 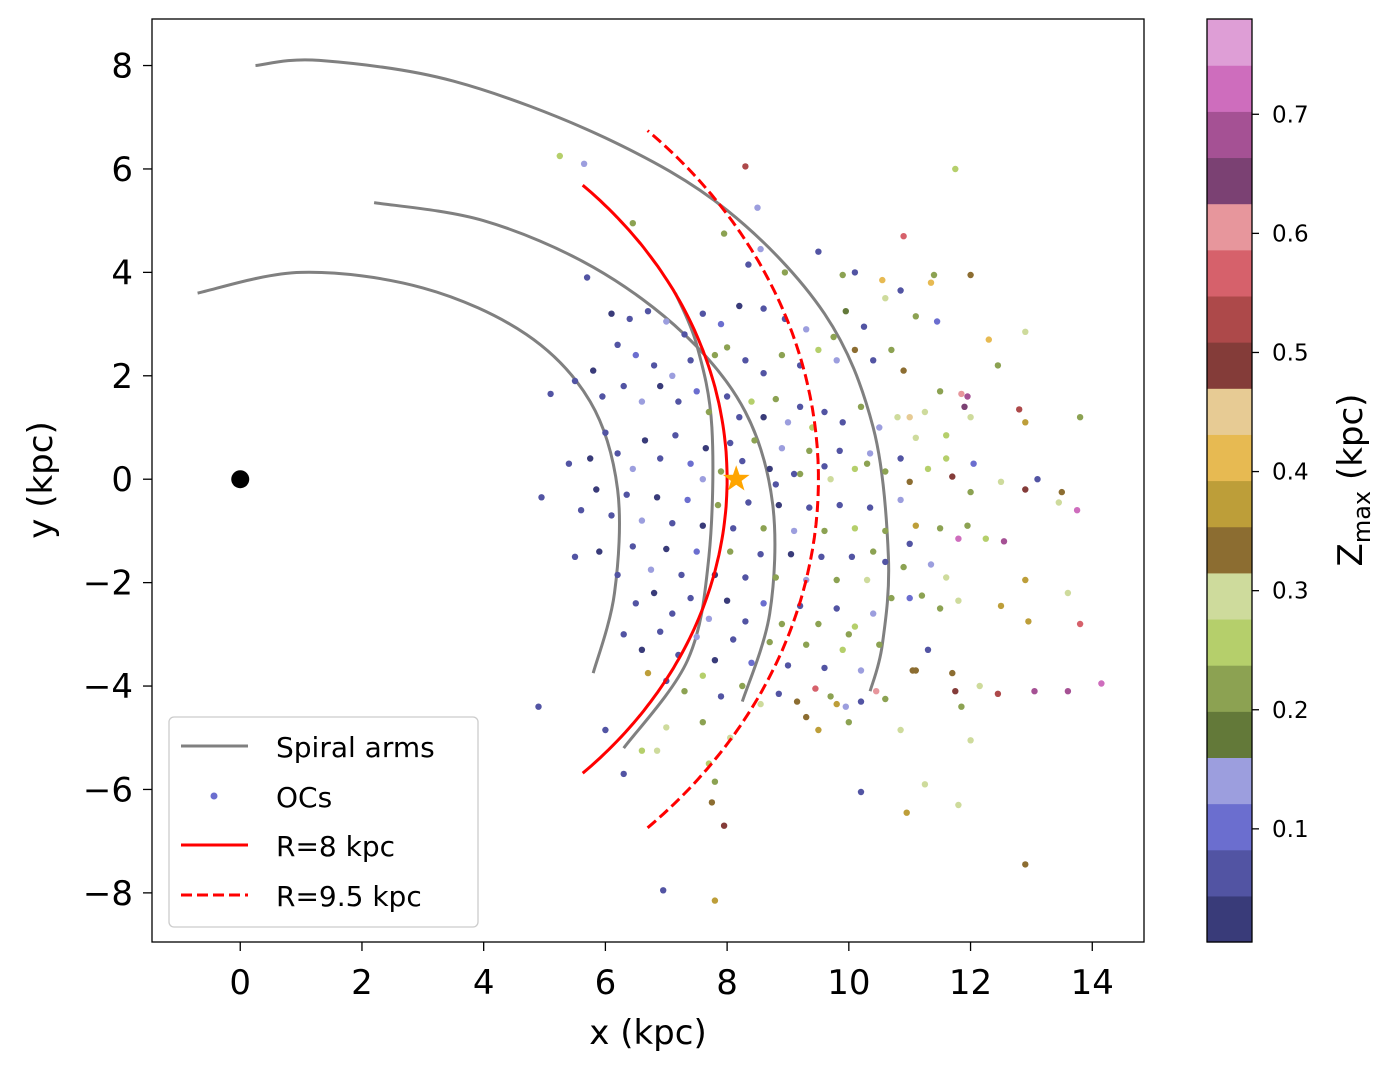 What do you see at coordinates (108, 687) in the screenshot?
I see `y-tick-label-2: −4` at bounding box center [108, 687].